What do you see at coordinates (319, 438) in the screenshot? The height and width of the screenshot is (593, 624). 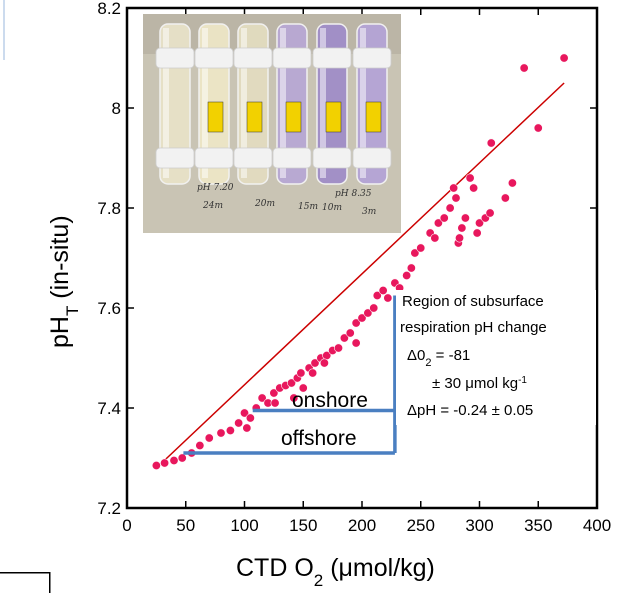 I see `offshore-label: offshore` at bounding box center [319, 438].